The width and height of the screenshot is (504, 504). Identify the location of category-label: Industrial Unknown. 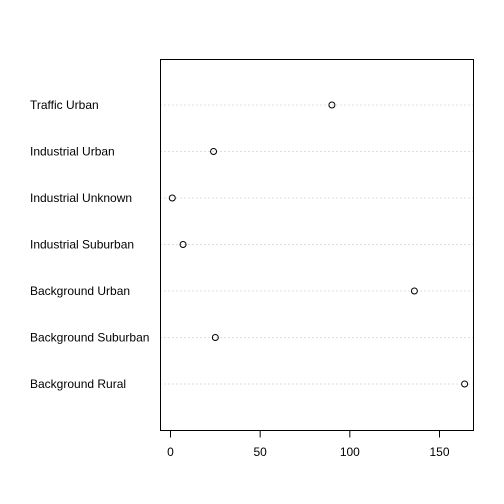
(81, 198).